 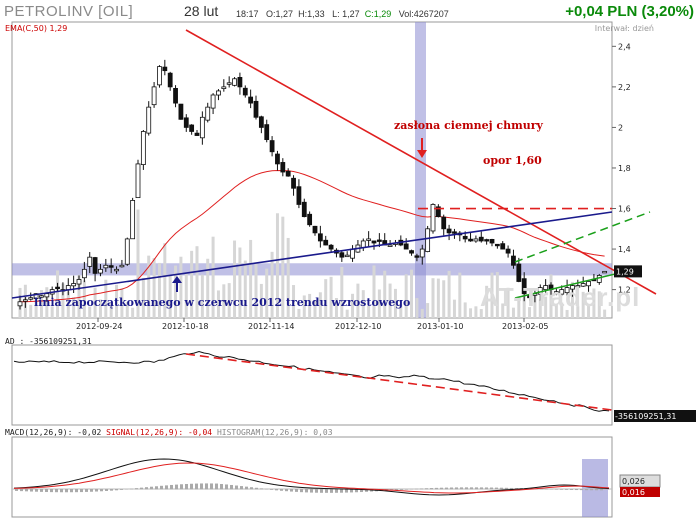 I want to click on ad-trend-line, so click(x=399, y=382).